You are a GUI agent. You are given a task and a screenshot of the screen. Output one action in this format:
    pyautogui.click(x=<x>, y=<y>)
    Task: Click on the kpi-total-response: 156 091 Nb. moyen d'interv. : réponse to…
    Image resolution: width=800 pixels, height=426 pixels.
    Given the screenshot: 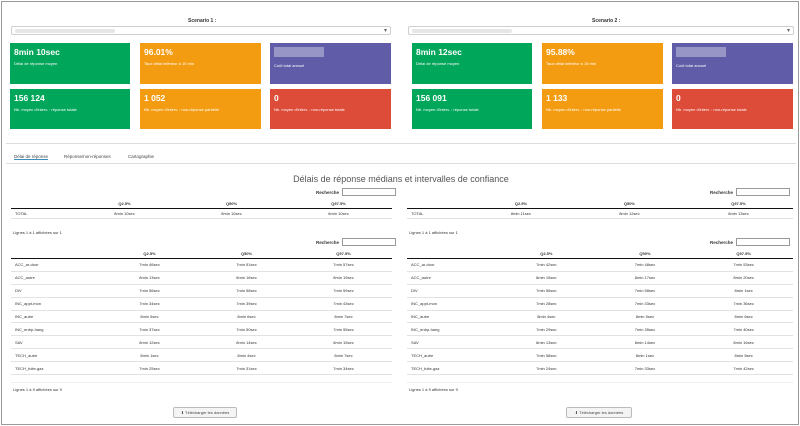 What is the action you would take?
    pyautogui.click(x=472, y=109)
    